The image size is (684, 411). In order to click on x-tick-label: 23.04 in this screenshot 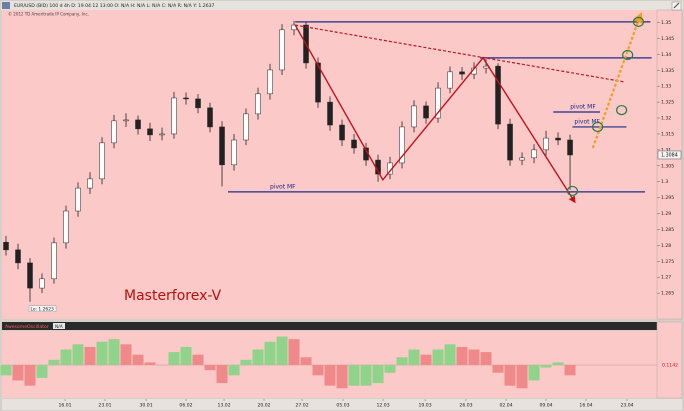, I will do `click(626, 406)`.